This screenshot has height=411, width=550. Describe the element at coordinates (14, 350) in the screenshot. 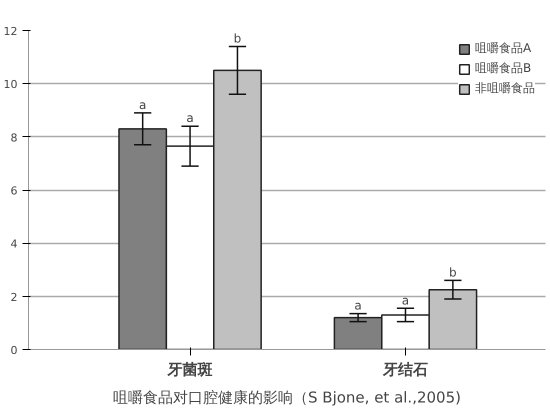

I see `y-tick-label: 0` at that location.